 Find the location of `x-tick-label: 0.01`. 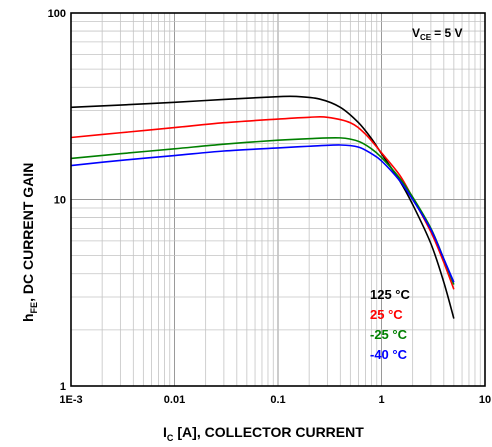

x-tick-label: 0.01 is located at coordinates (174, 400).